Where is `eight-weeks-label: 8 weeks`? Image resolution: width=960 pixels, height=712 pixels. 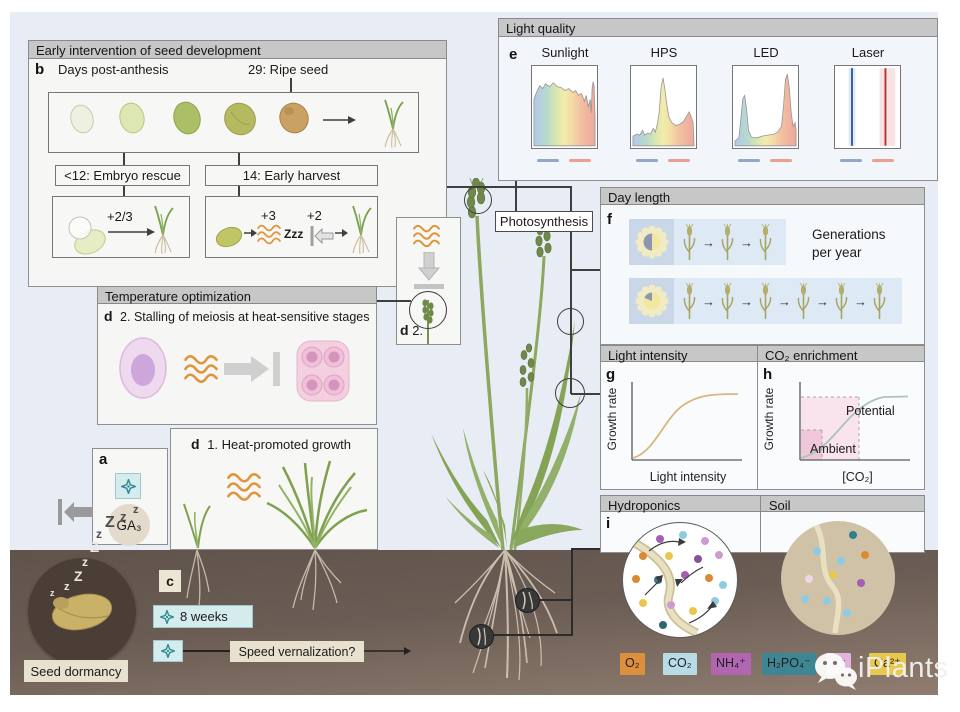 eight-weeks-label: 8 weeks is located at coordinates (204, 616).